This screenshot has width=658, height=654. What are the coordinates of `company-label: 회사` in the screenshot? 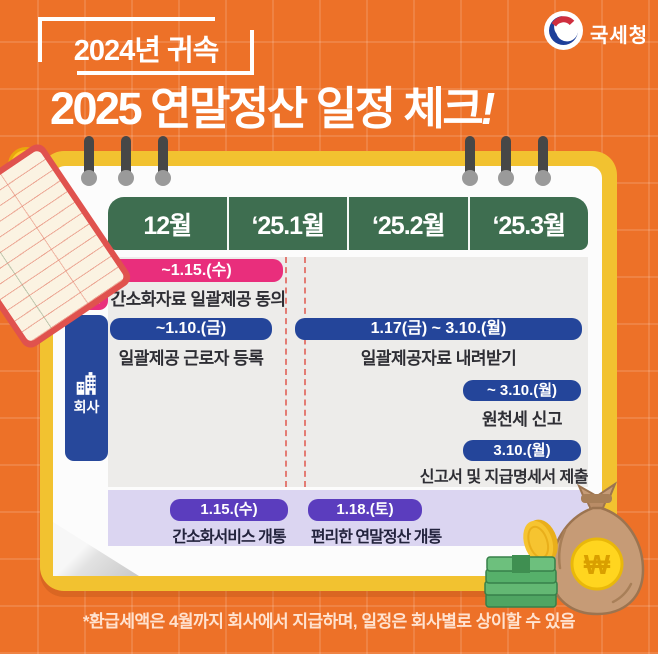 It's located at (86, 407).